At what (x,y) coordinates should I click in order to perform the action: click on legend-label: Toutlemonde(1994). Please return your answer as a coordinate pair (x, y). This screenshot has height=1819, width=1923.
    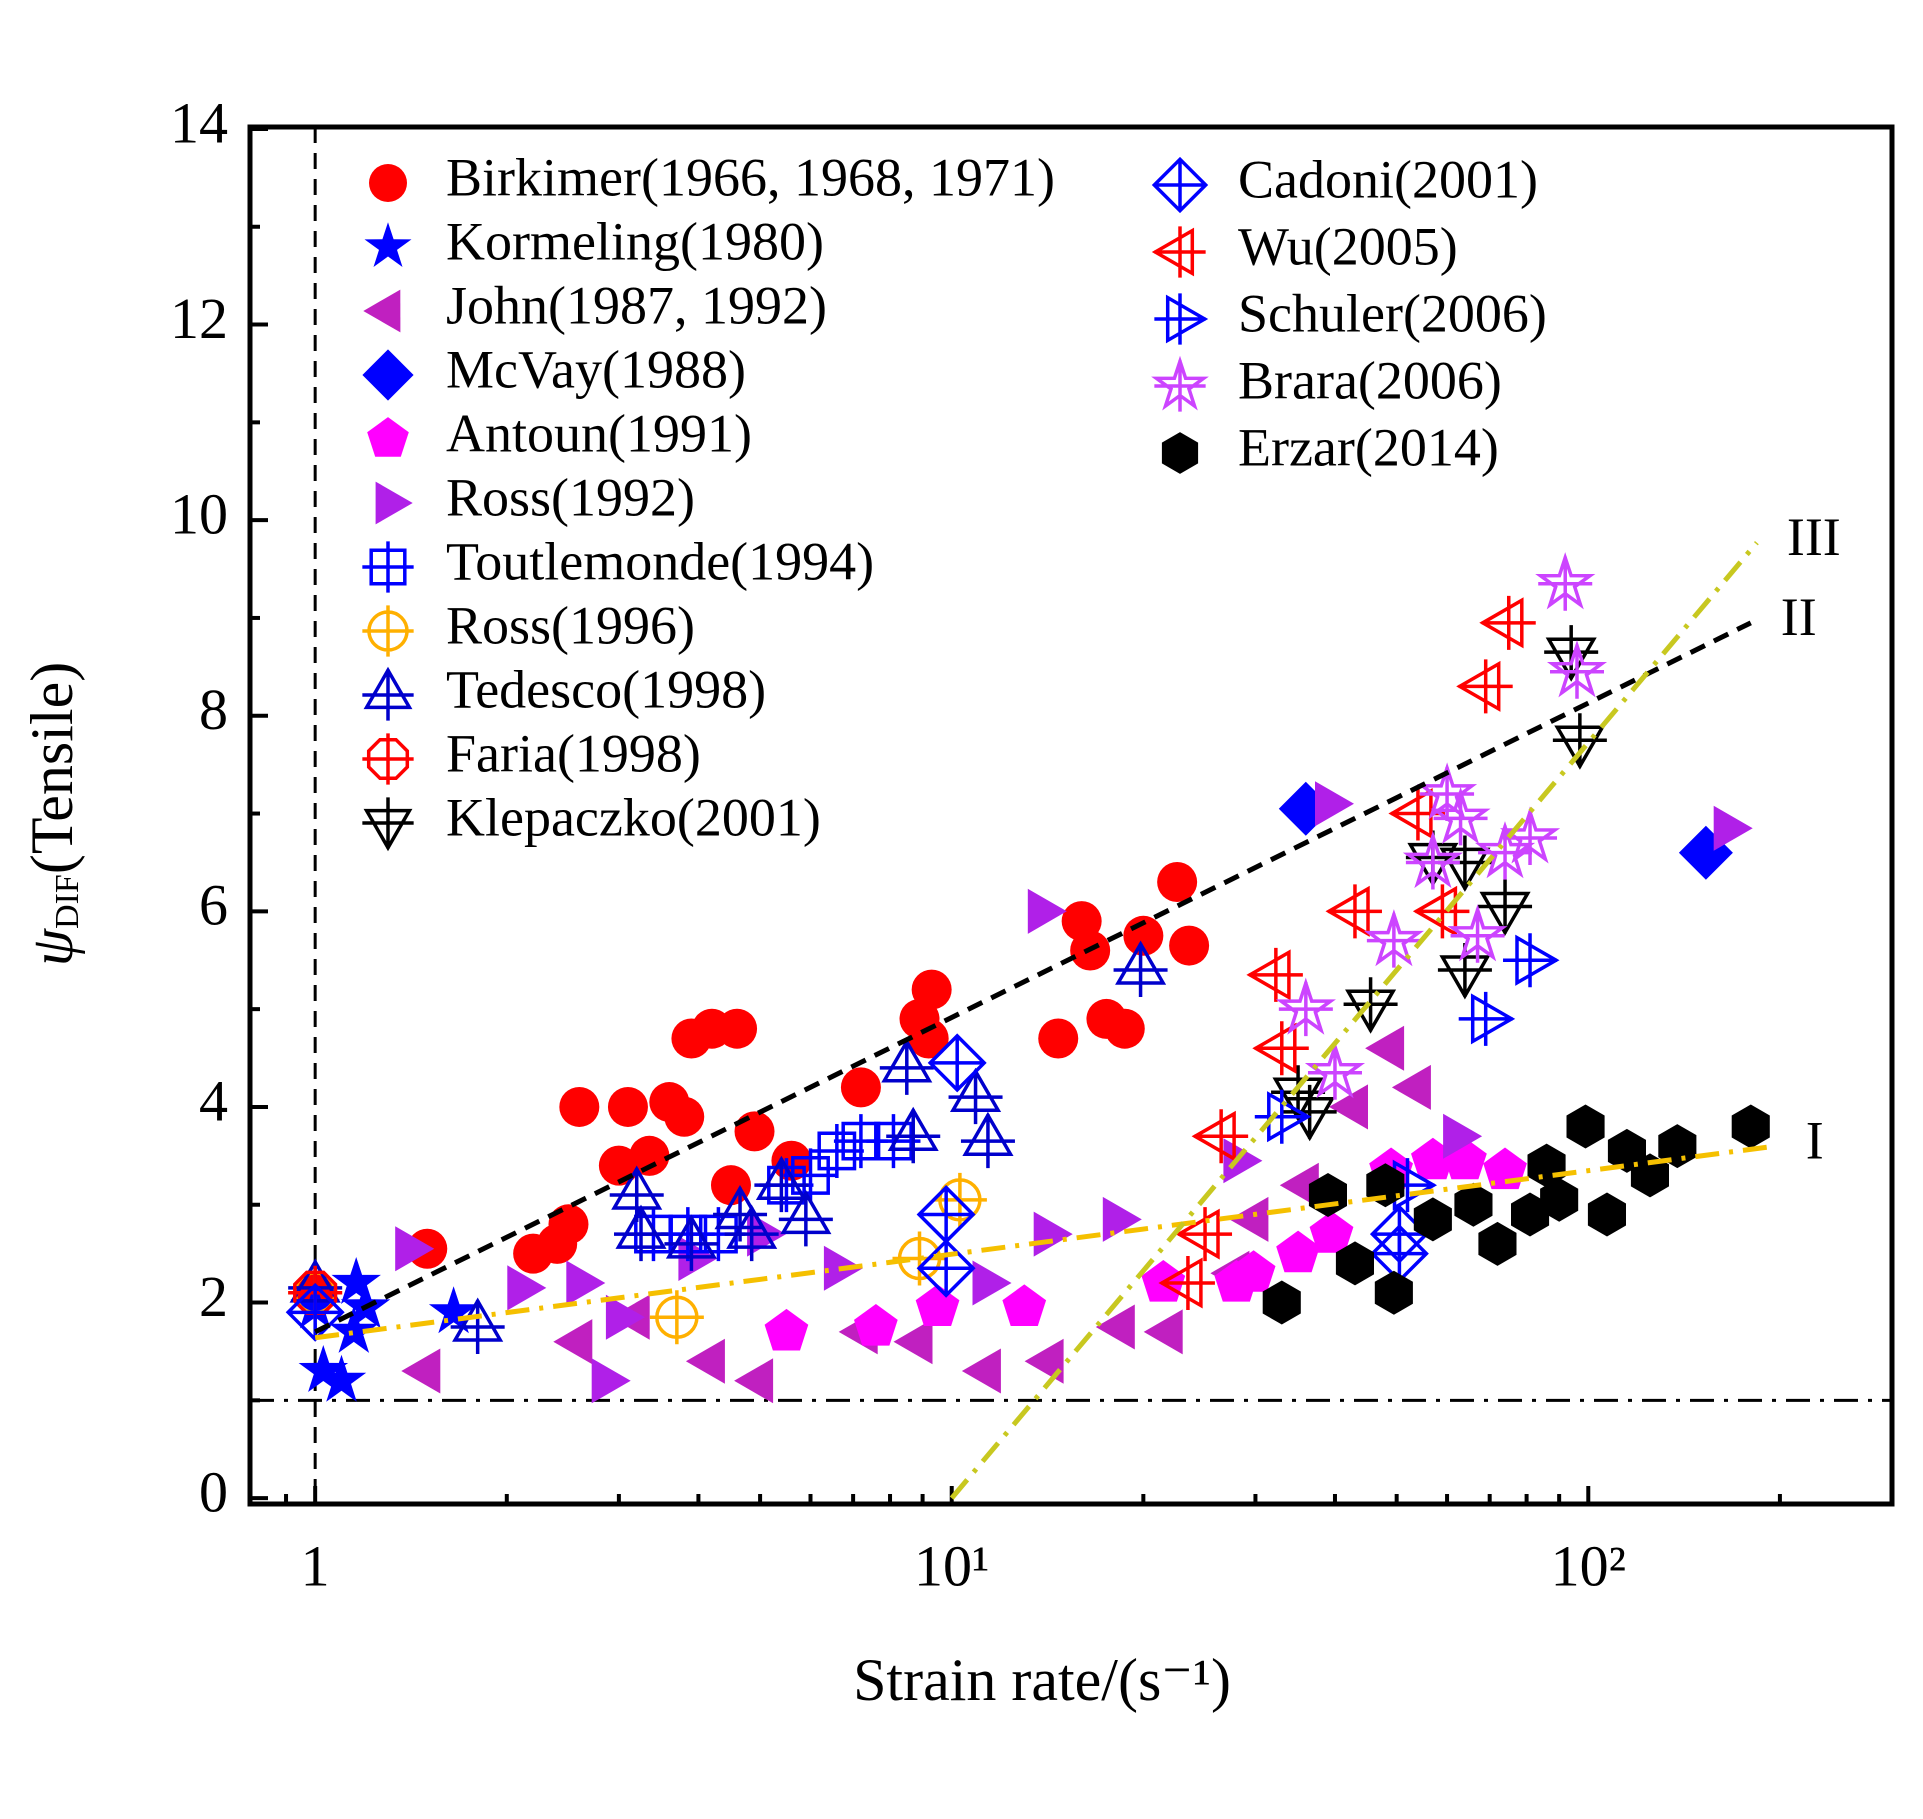
    Looking at the image, I should click on (660, 561).